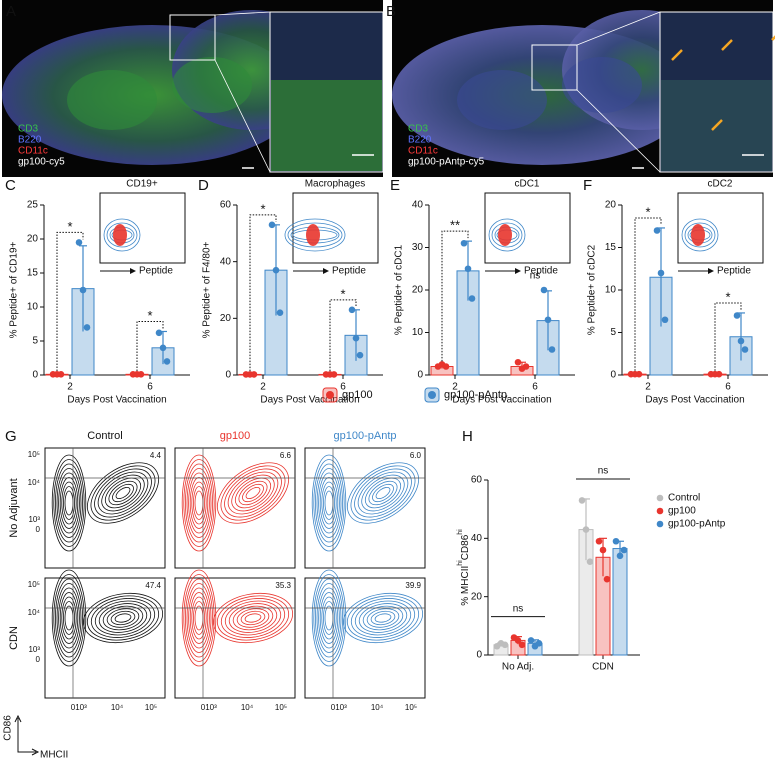  What do you see at coordinates (535, 276) in the screenshot?
I see `significance: ns` at bounding box center [535, 276].